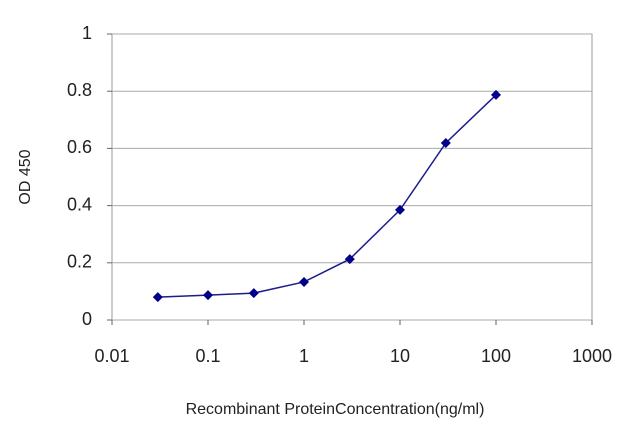 The height and width of the screenshot is (427, 640). What do you see at coordinates (87, 319) in the screenshot?
I see `y-tick-label: 0` at bounding box center [87, 319].